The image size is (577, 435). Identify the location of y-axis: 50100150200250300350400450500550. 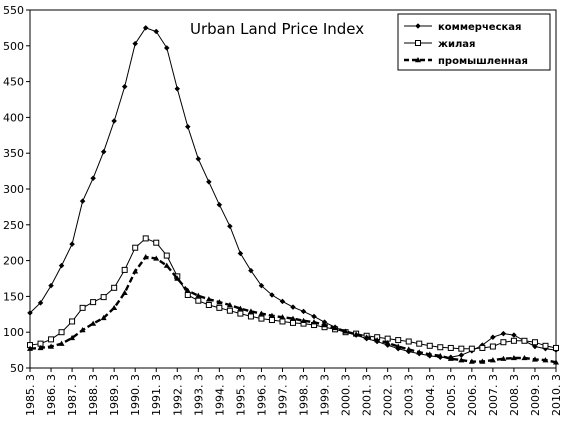
(16, 189).